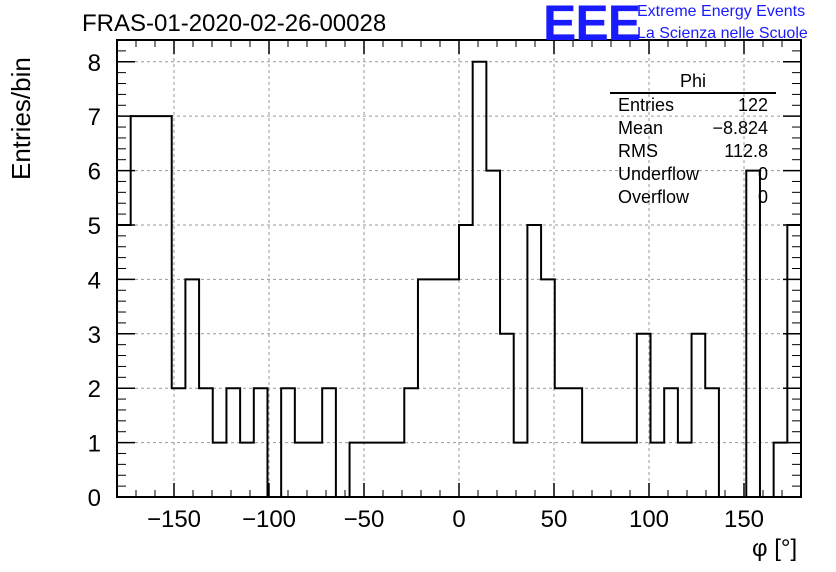 The image size is (836, 572). What do you see at coordinates (641, 128) in the screenshot?
I see `stats-label: Mean` at bounding box center [641, 128].